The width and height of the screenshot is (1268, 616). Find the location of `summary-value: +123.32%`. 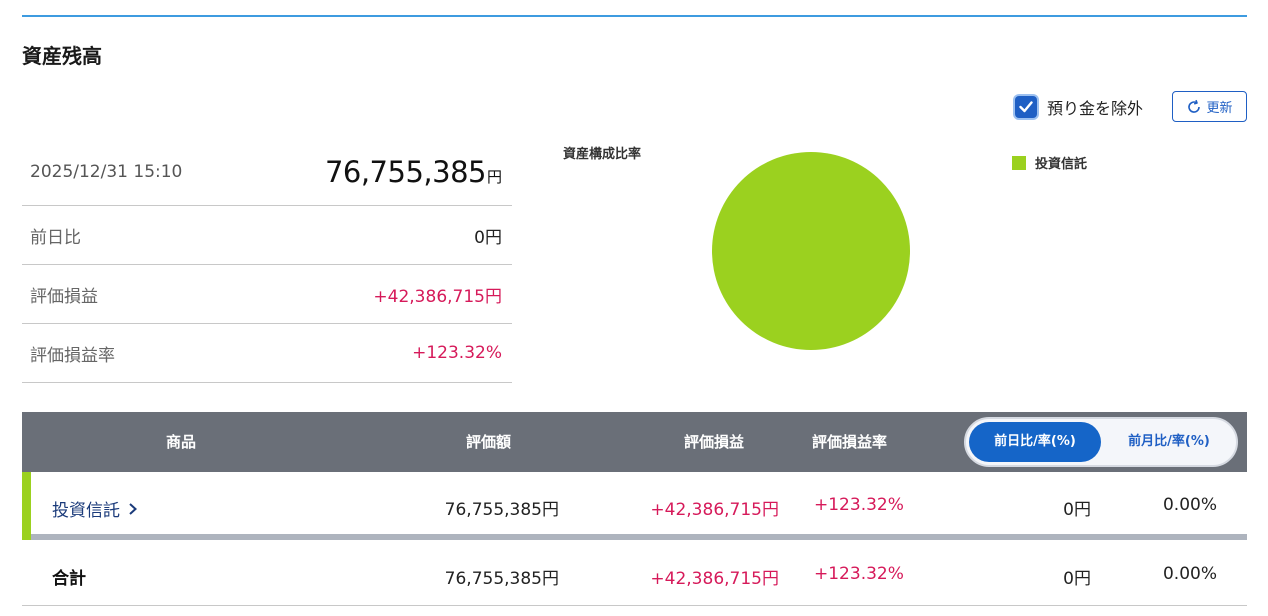

summary-value: +123.32% is located at coordinates (457, 353).